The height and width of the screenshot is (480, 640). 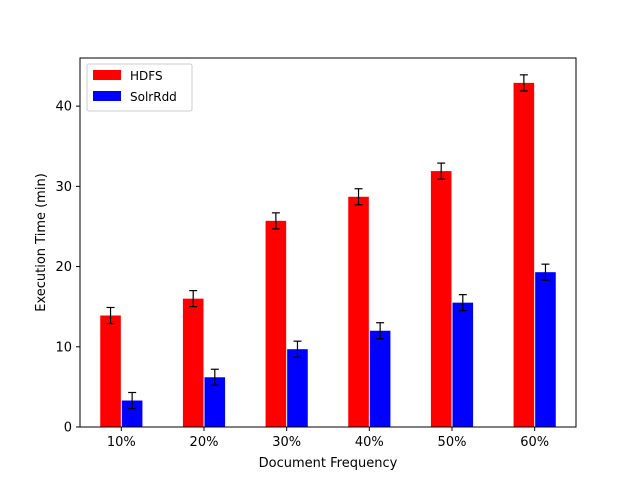 I want to click on y-tick-label: 20, so click(x=63, y=267).